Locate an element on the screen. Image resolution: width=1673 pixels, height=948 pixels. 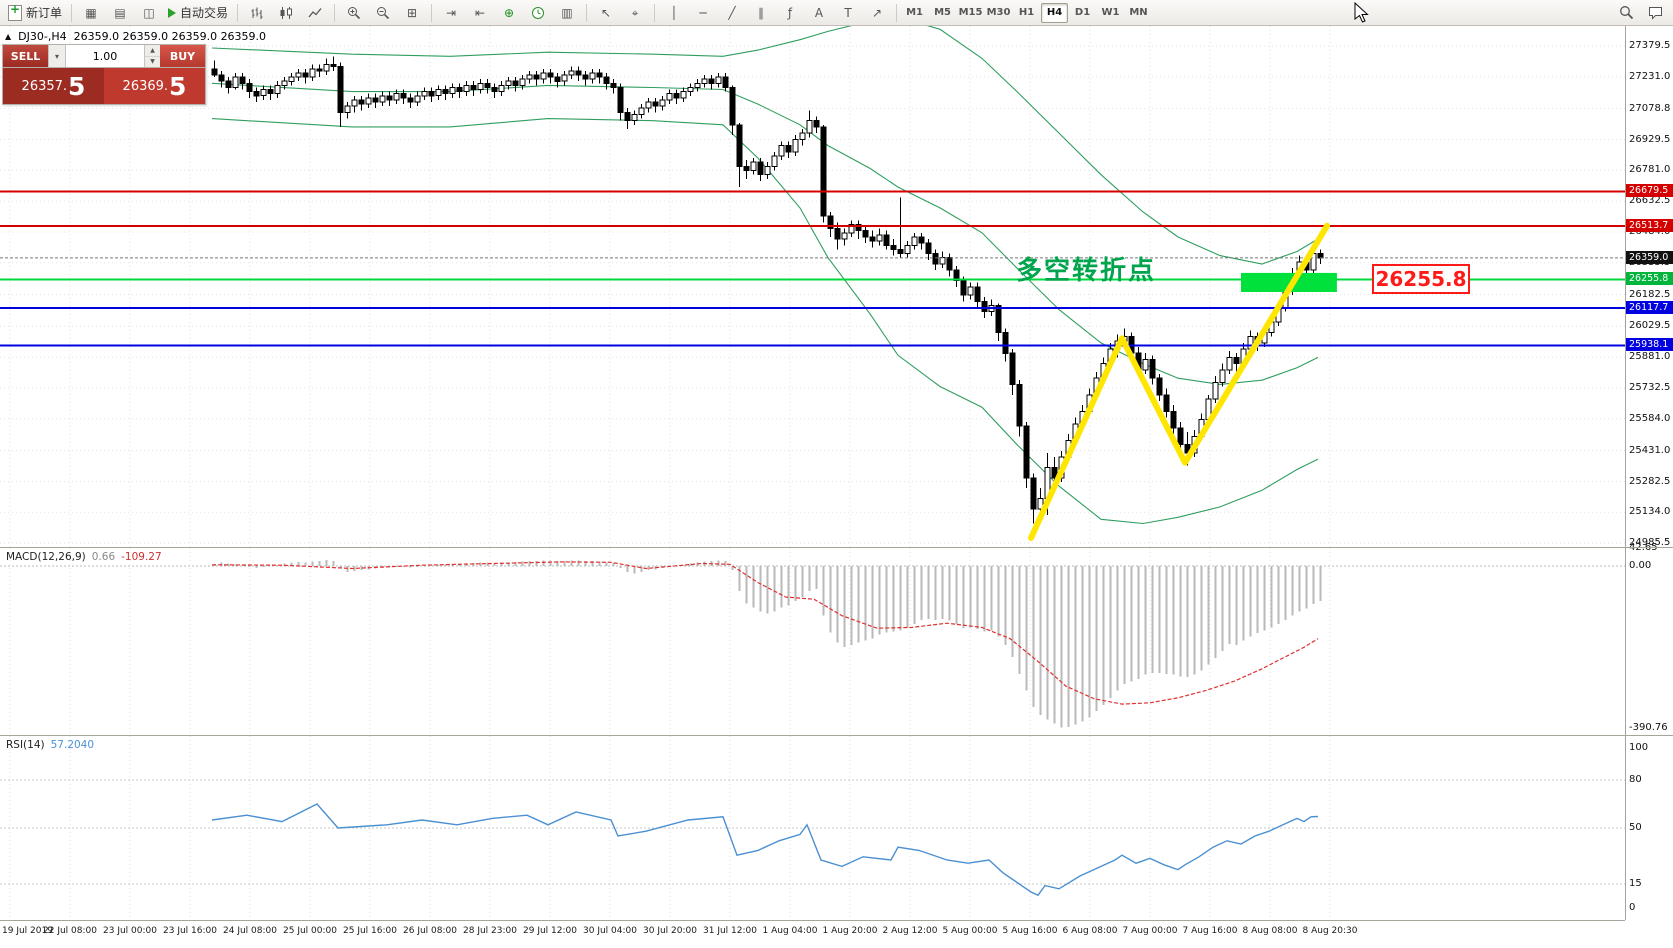
sell-price-main: 26357. is located at coordinates (44, 86).